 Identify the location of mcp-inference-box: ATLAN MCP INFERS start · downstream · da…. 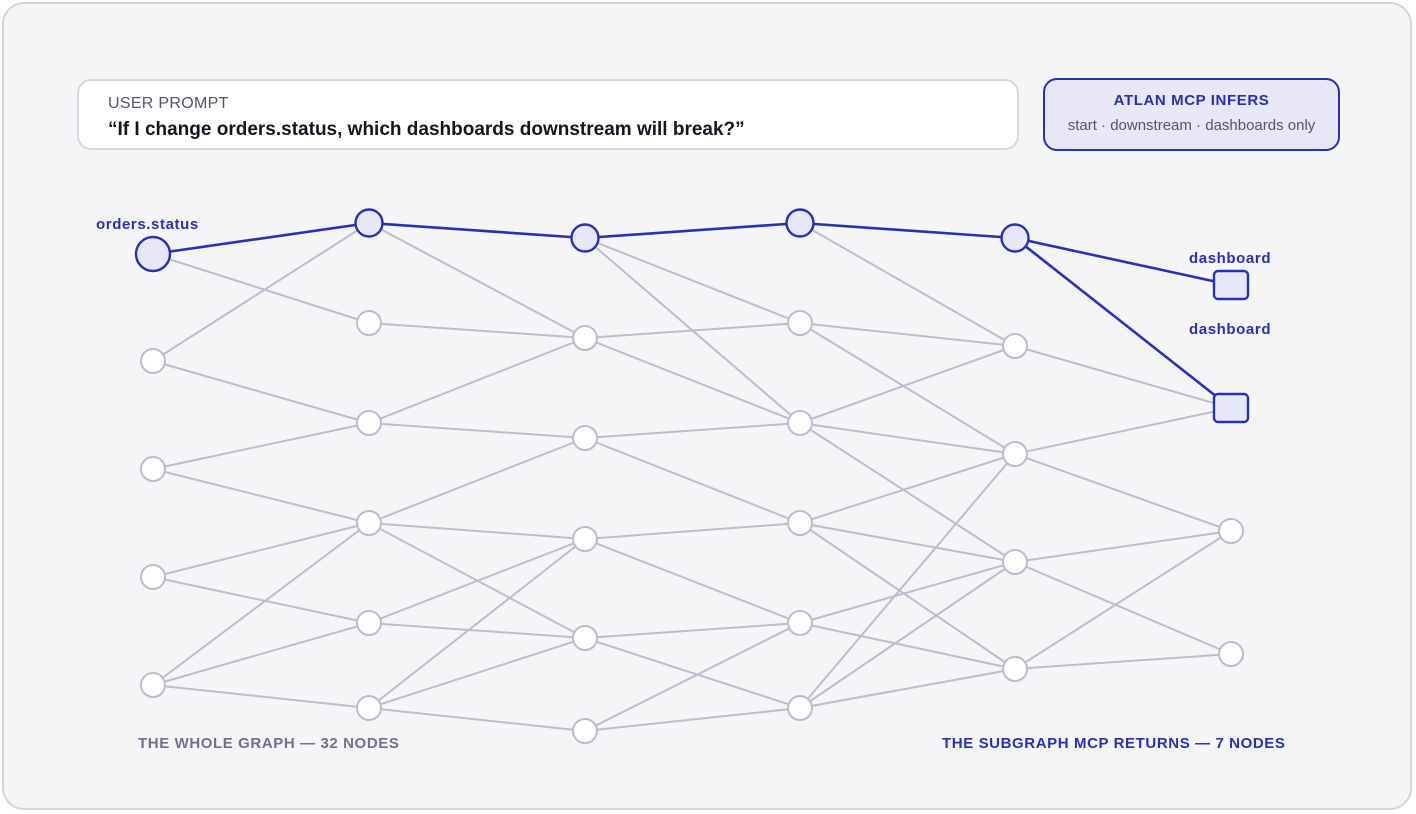
(1191, 114).